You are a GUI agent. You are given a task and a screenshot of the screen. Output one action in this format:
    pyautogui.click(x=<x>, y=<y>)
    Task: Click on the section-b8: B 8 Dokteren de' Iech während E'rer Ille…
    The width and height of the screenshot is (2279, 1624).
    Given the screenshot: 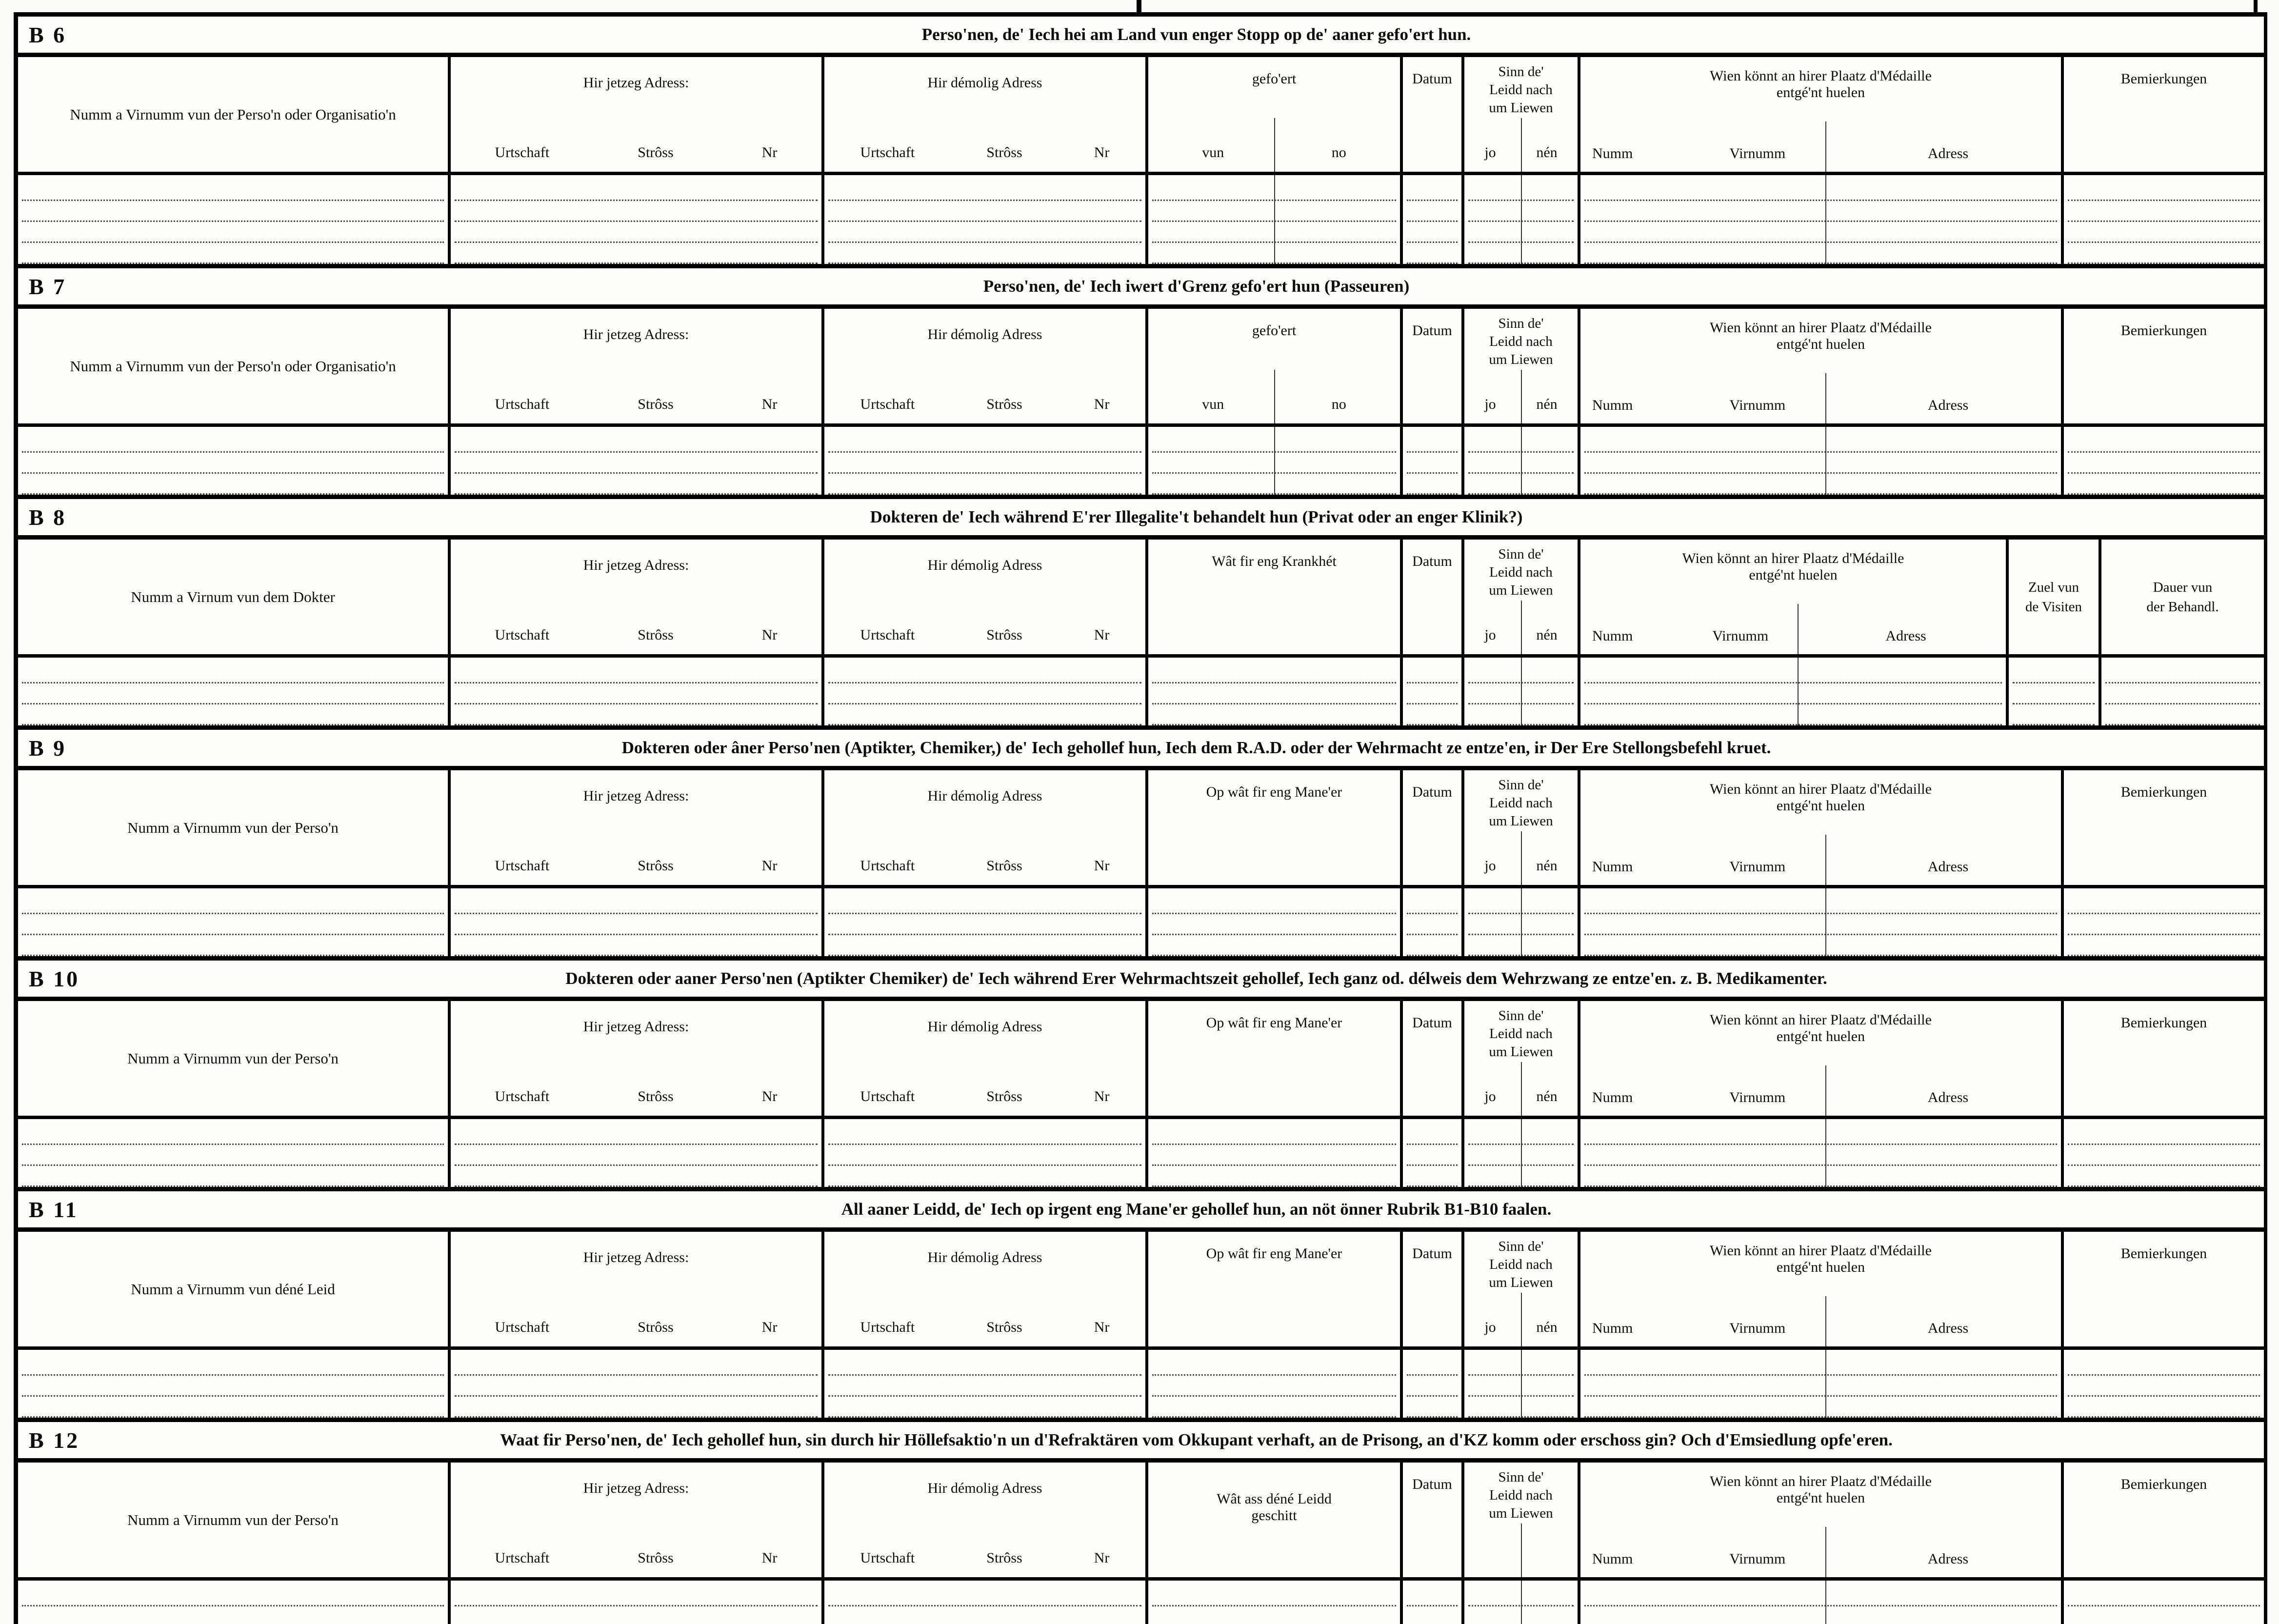 What is the action you would take?
    pyautogui.click(x=1141, y=610)
    